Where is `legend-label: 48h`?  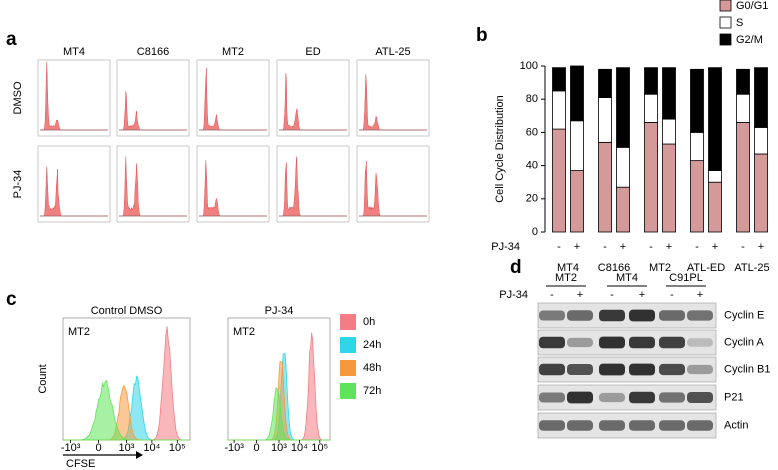 legend-label: 48h is located at coordinates (372, 368).